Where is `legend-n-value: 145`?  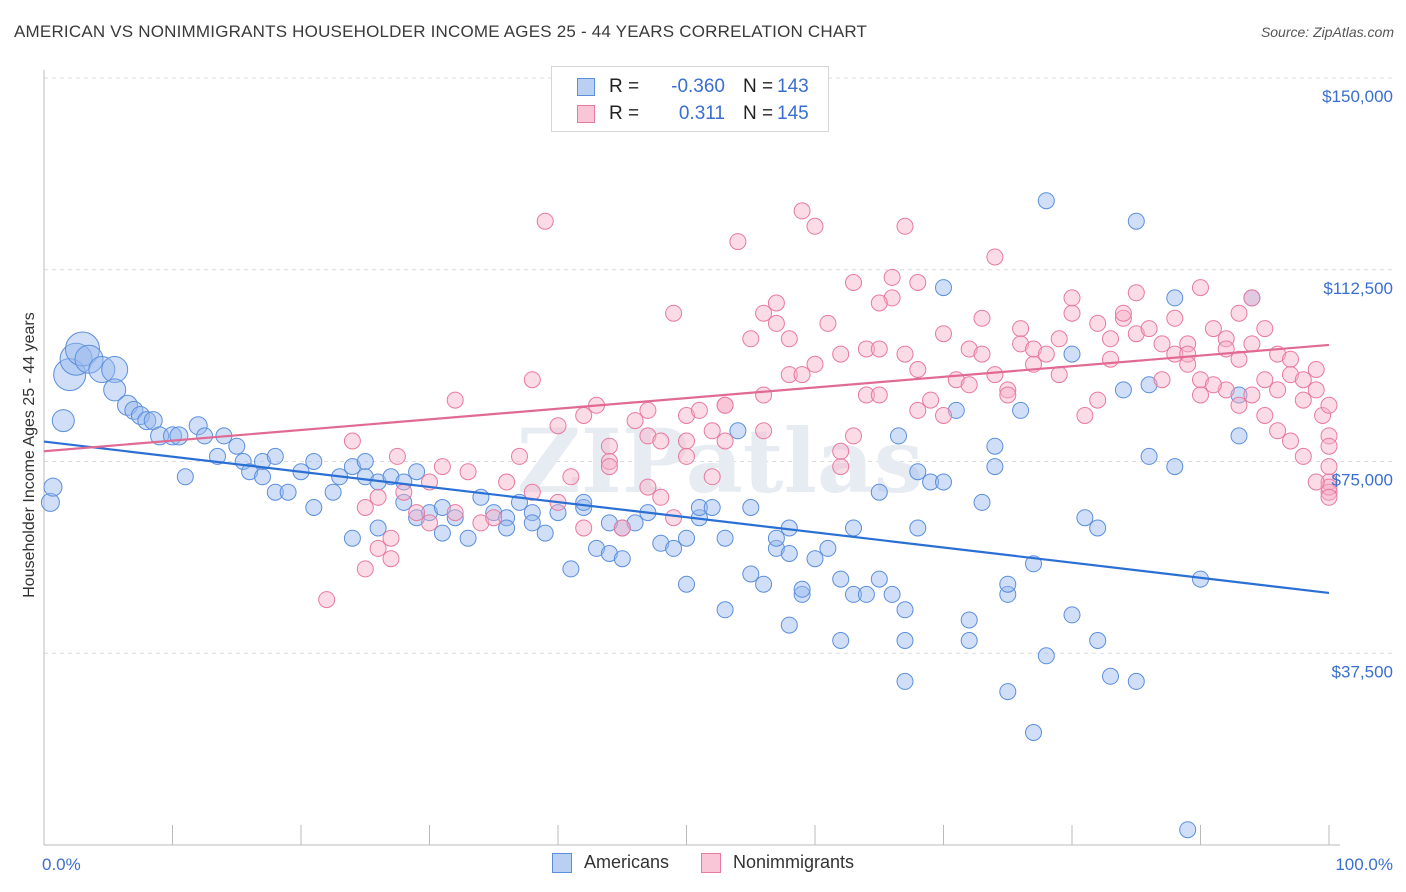 legend-n-value: 145 is located at coordinates (793, 113).